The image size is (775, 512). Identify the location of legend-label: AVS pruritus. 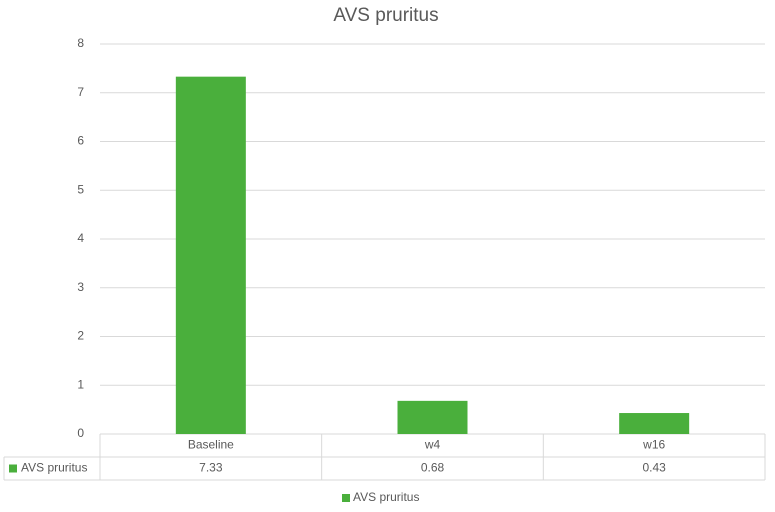
(386, 497).